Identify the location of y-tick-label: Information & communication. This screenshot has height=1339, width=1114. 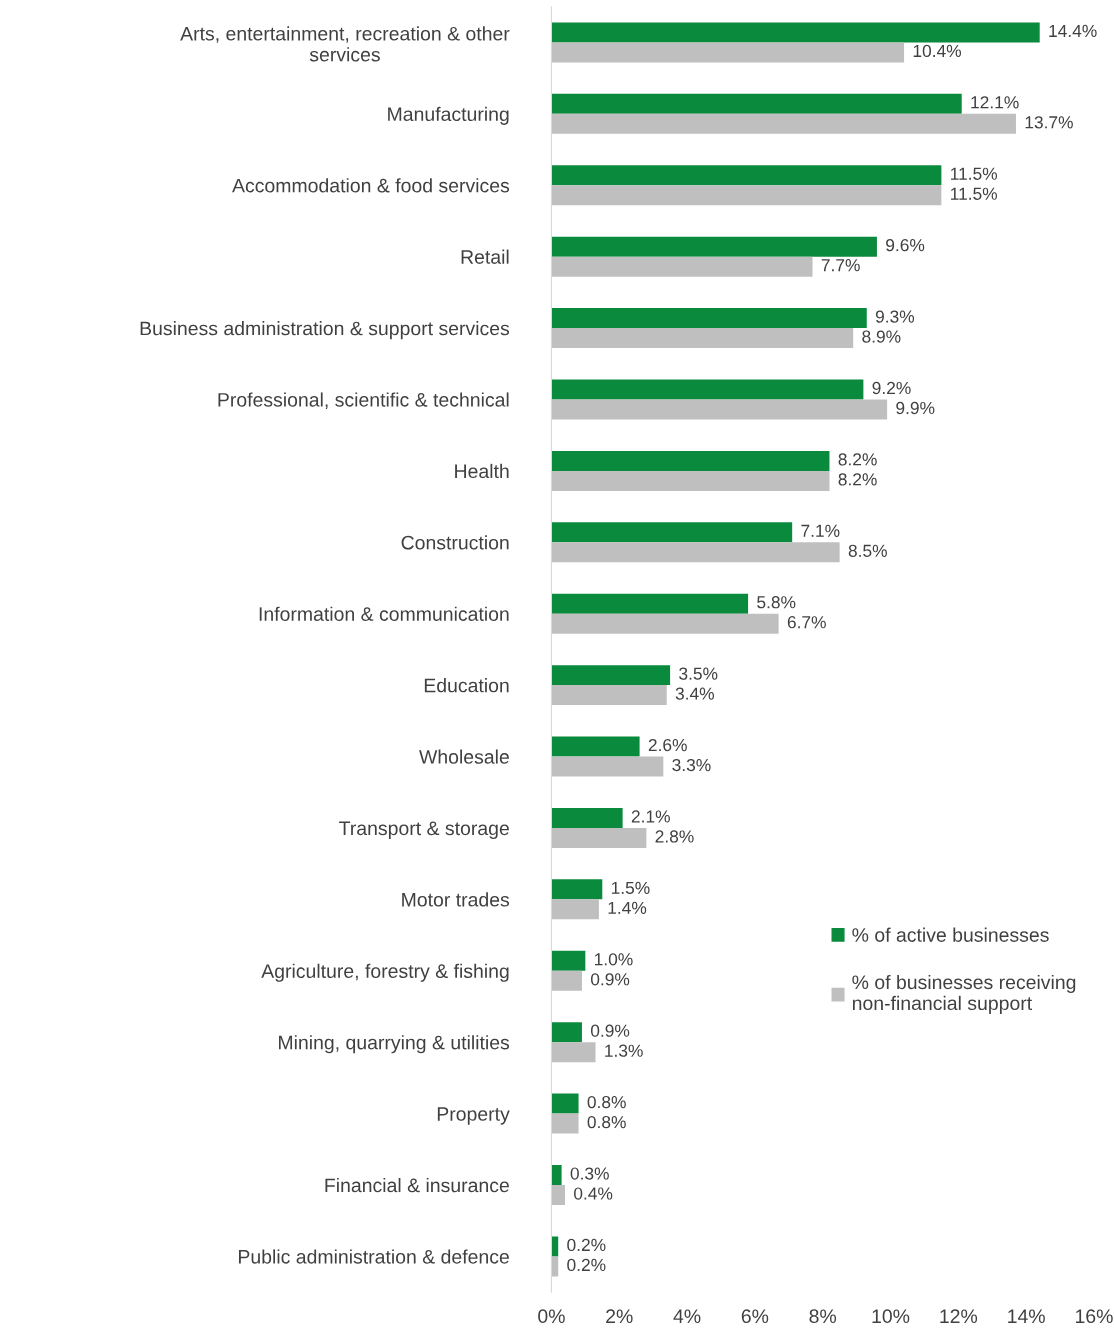
(384, 613).